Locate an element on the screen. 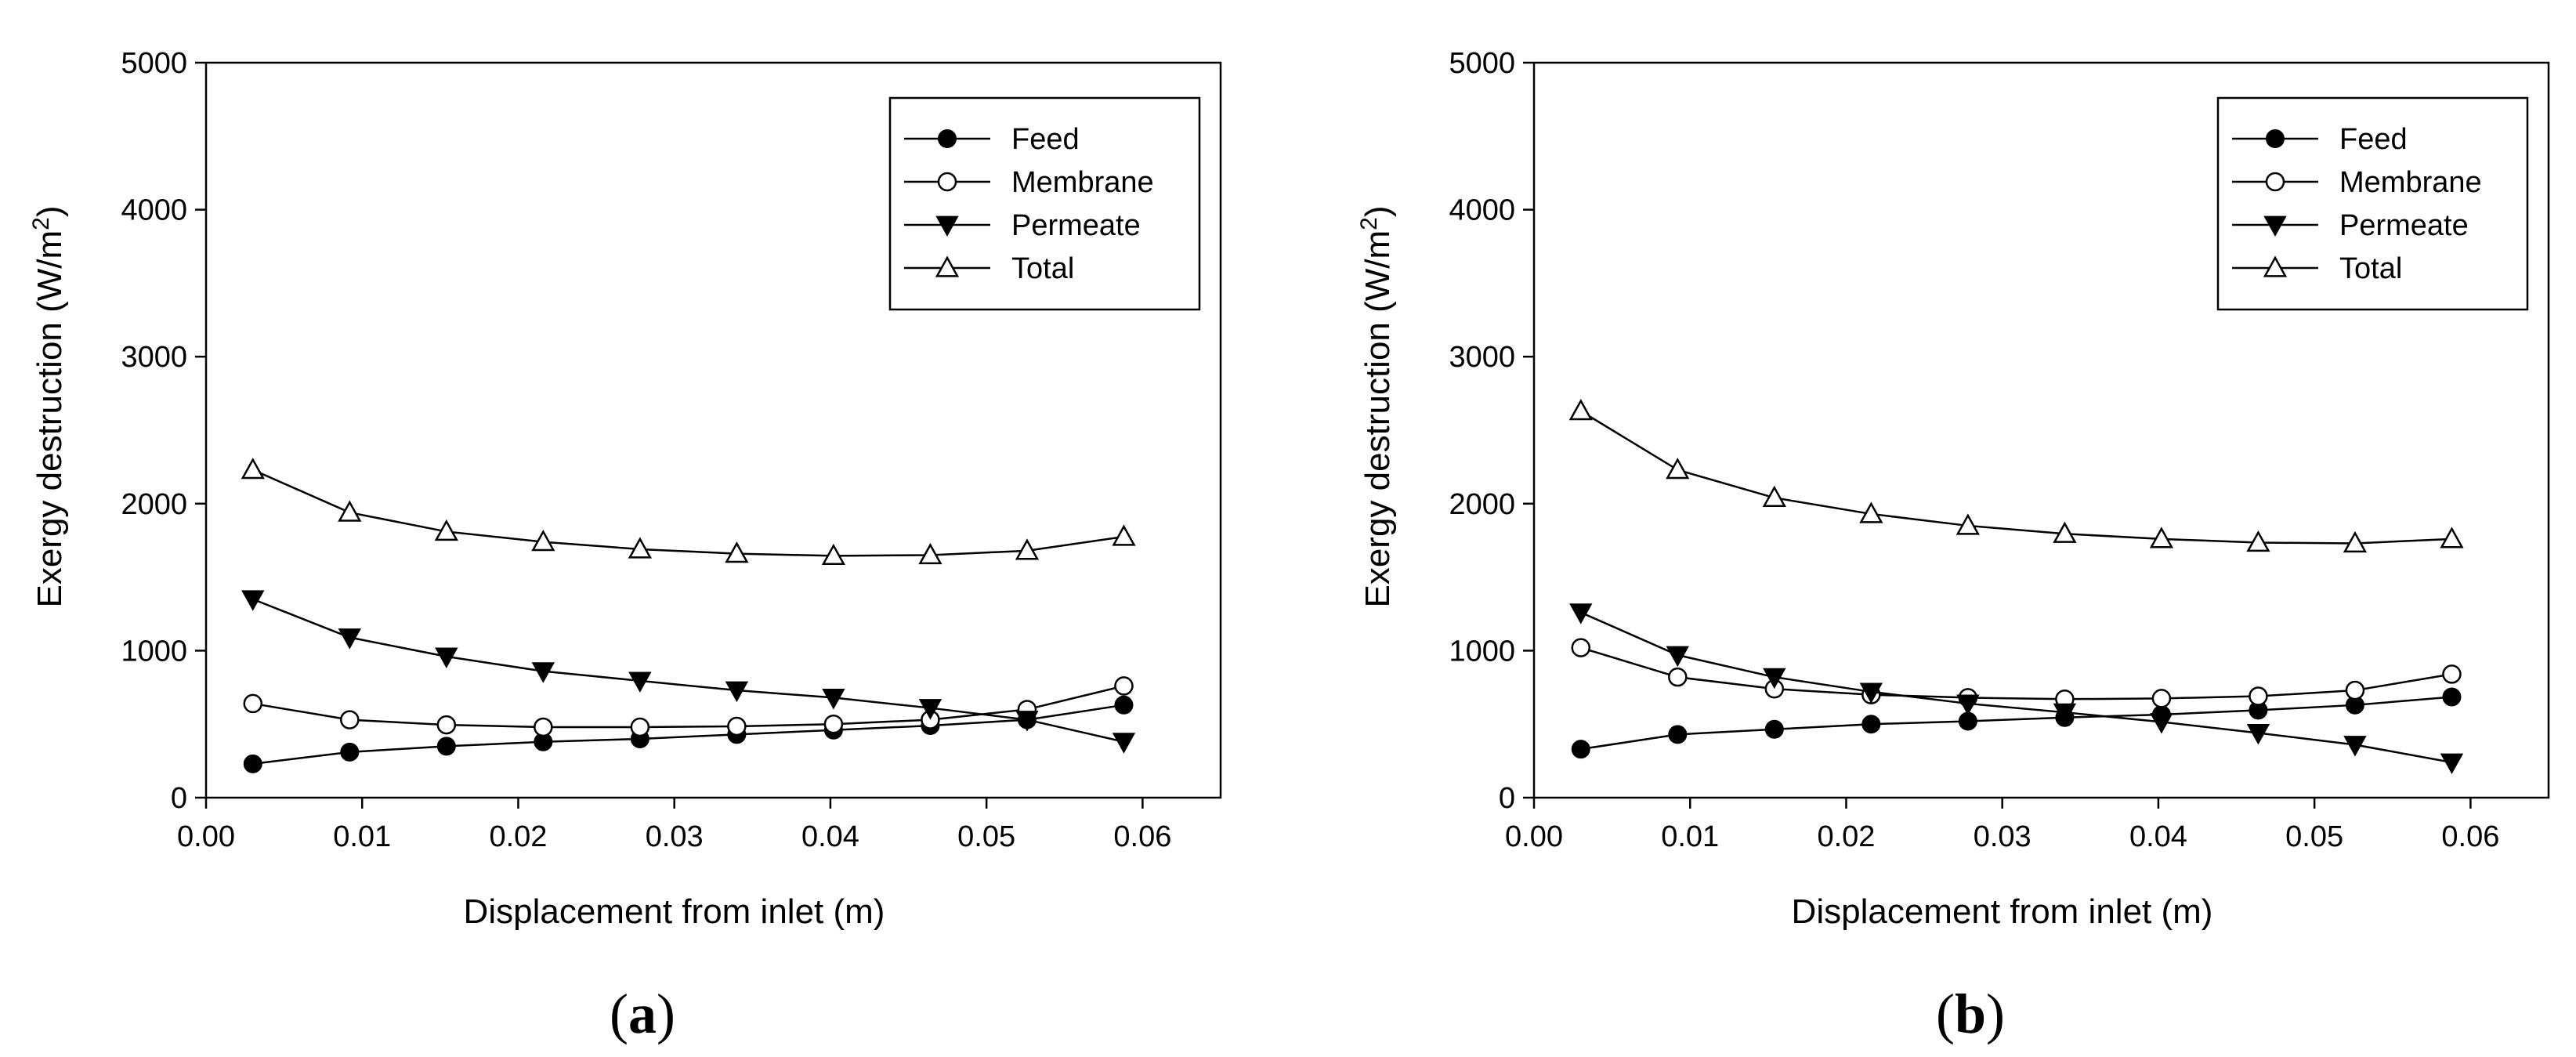 The image size is (2576, 1057). series-permeate is located at coordinates (2016, 689).